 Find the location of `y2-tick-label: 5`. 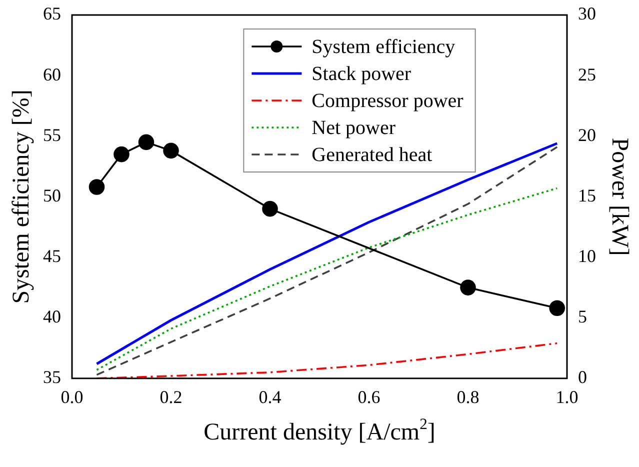

y2-tick-label: 5 is located at coordinates (582, 316).